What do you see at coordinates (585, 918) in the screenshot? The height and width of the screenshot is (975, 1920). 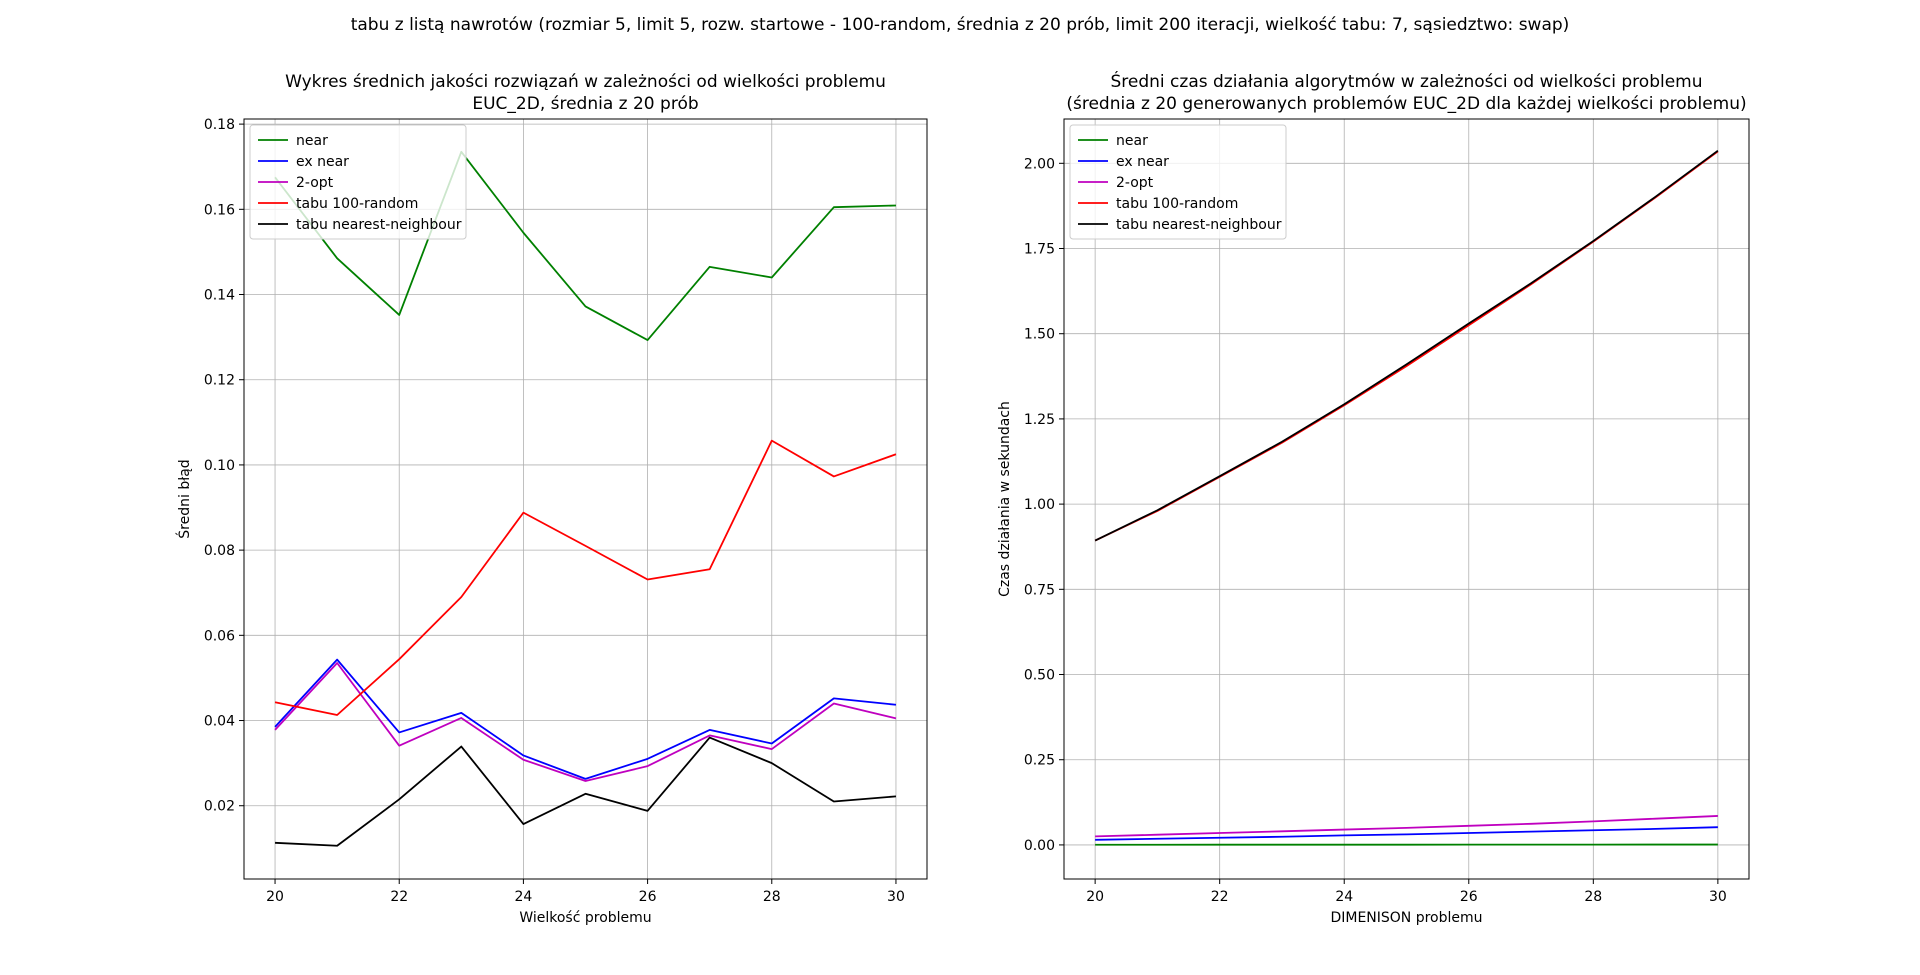 I see `x-axis-title: Wielkość problemu` at bounding box center [585, 918].